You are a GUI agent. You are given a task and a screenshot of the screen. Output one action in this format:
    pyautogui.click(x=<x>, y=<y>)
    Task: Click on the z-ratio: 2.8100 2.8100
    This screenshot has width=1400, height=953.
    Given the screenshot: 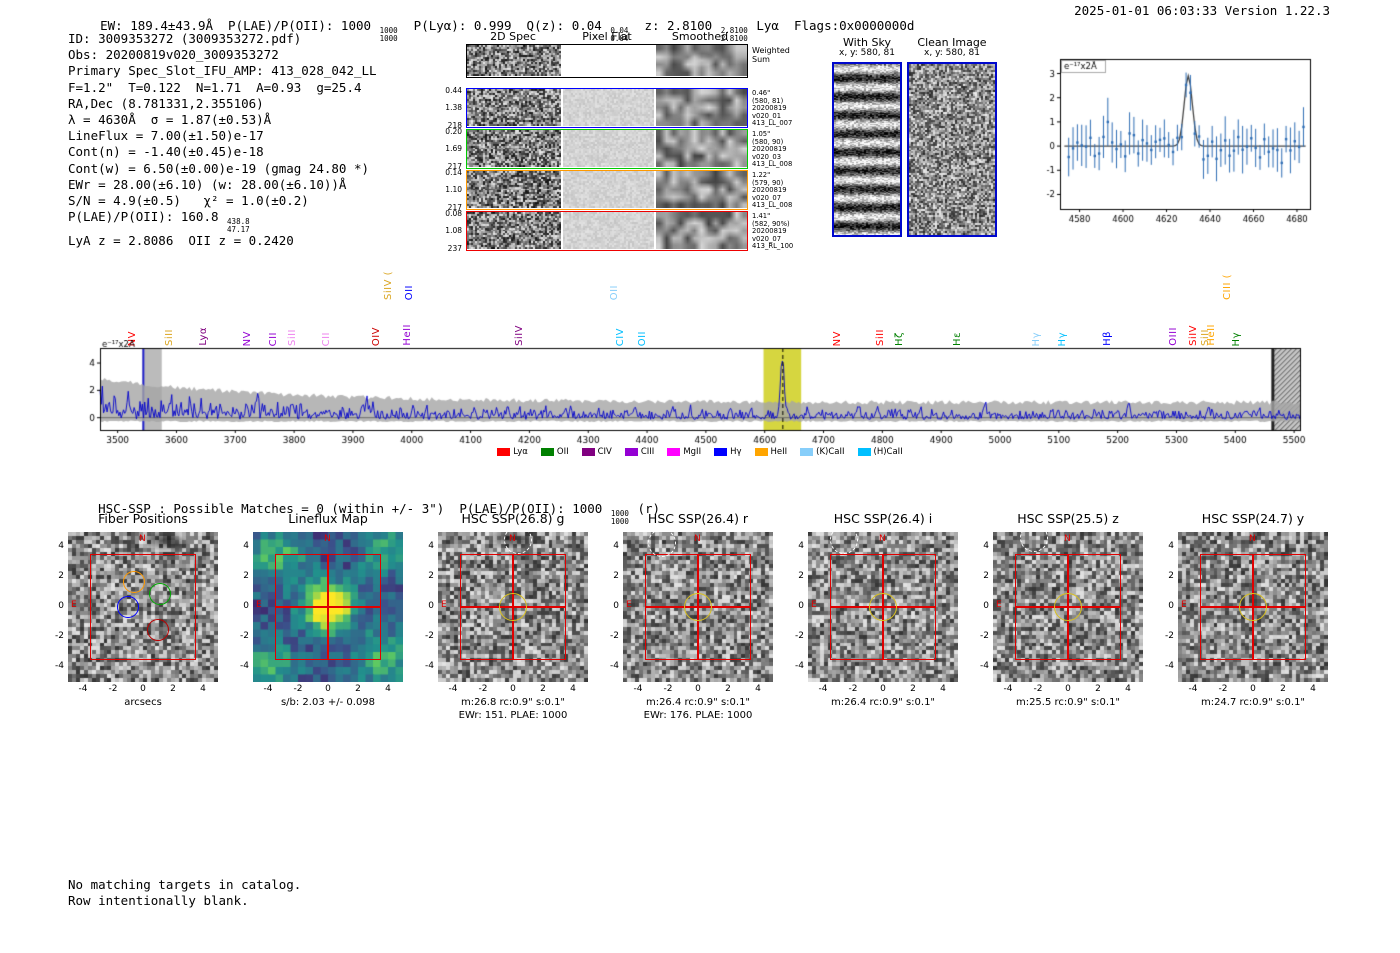 What is the action you would take?
    pyautogui.click(x=734, y=34)
    